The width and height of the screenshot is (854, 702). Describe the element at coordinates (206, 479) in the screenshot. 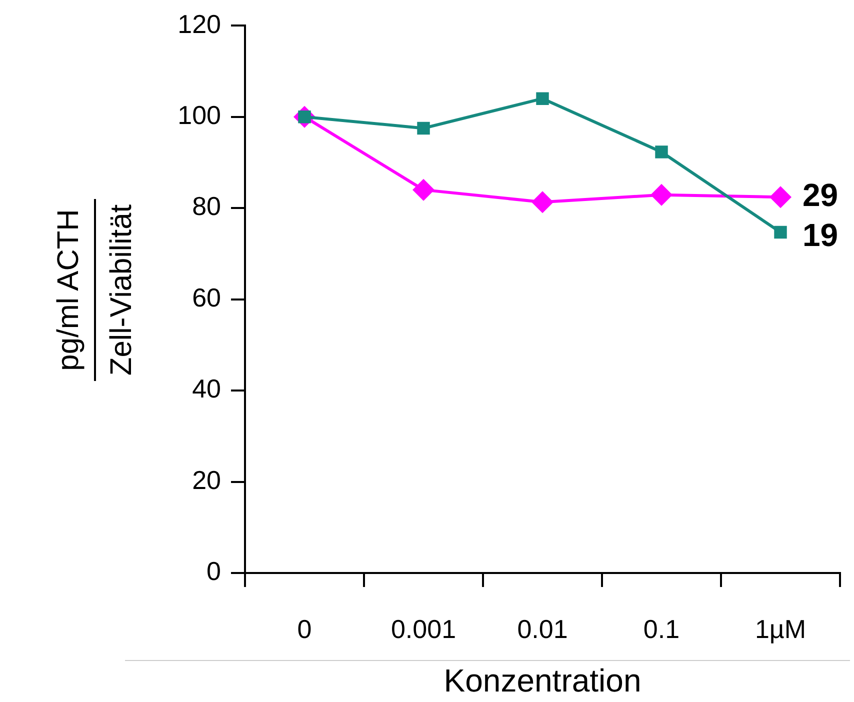

I see `y-tick-label: 20` at that location.